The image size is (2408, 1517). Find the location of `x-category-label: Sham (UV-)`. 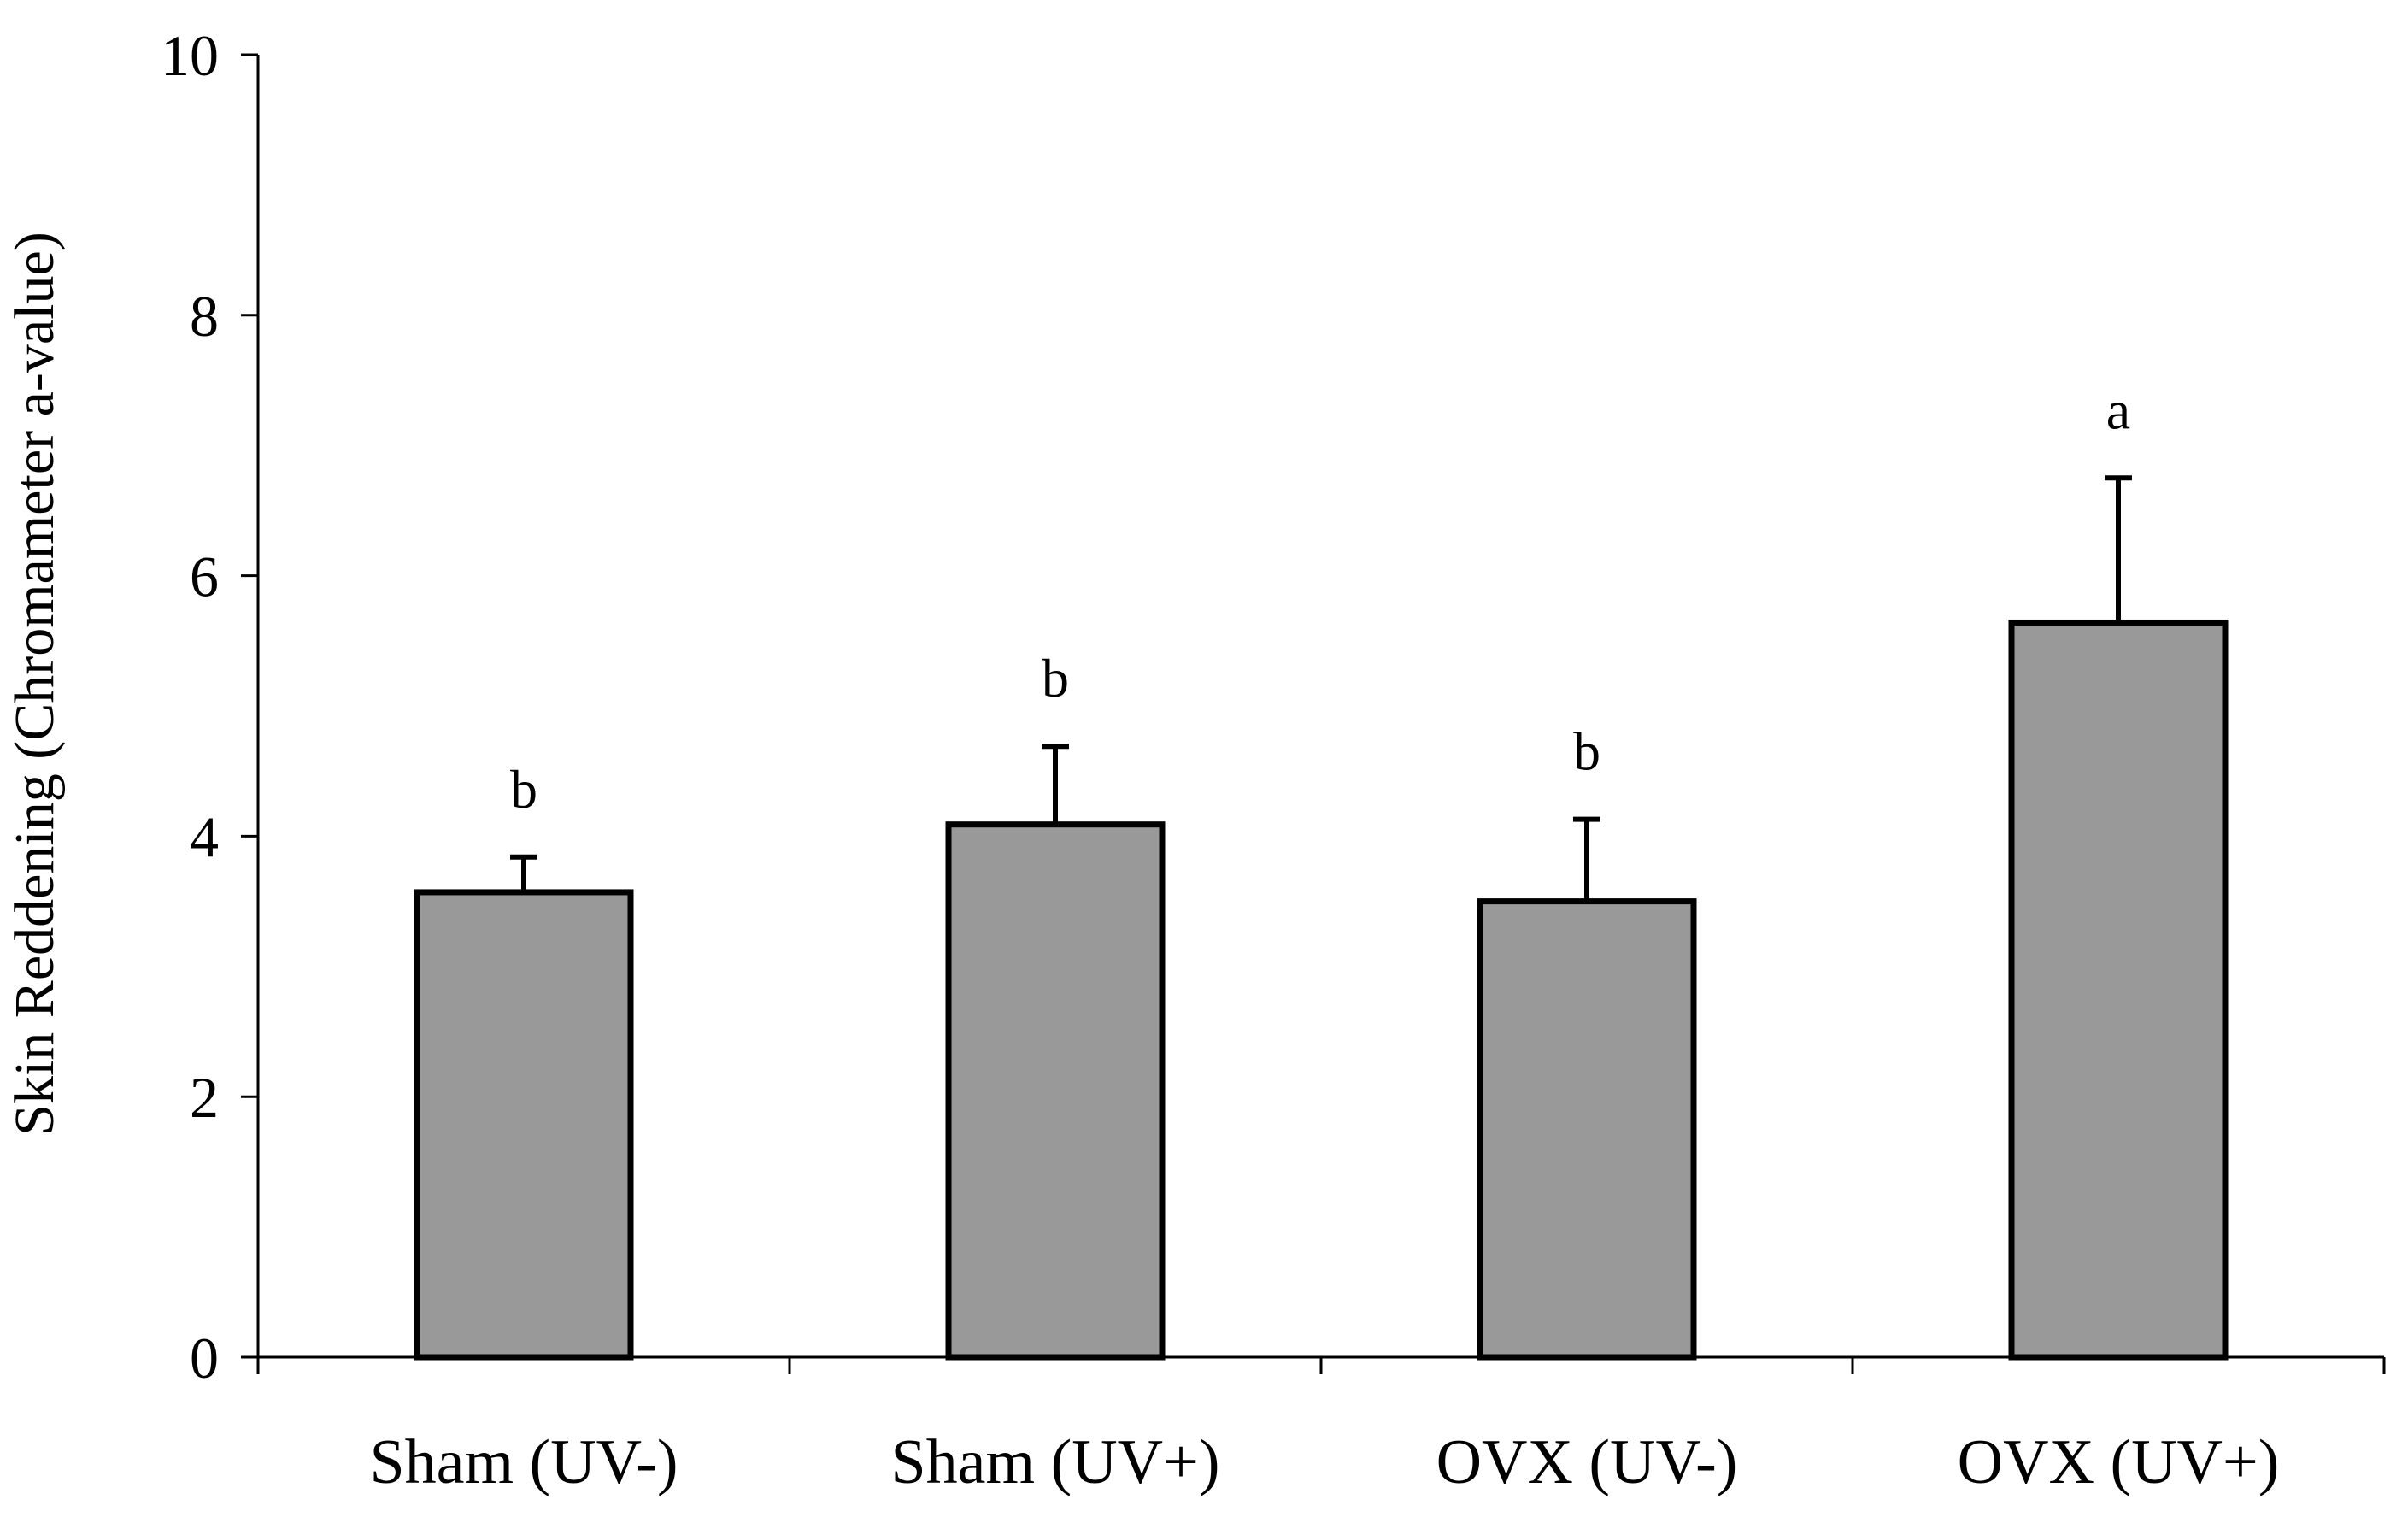

x-category-label: Sham (UV-) is located at coordinates (523, 1462).